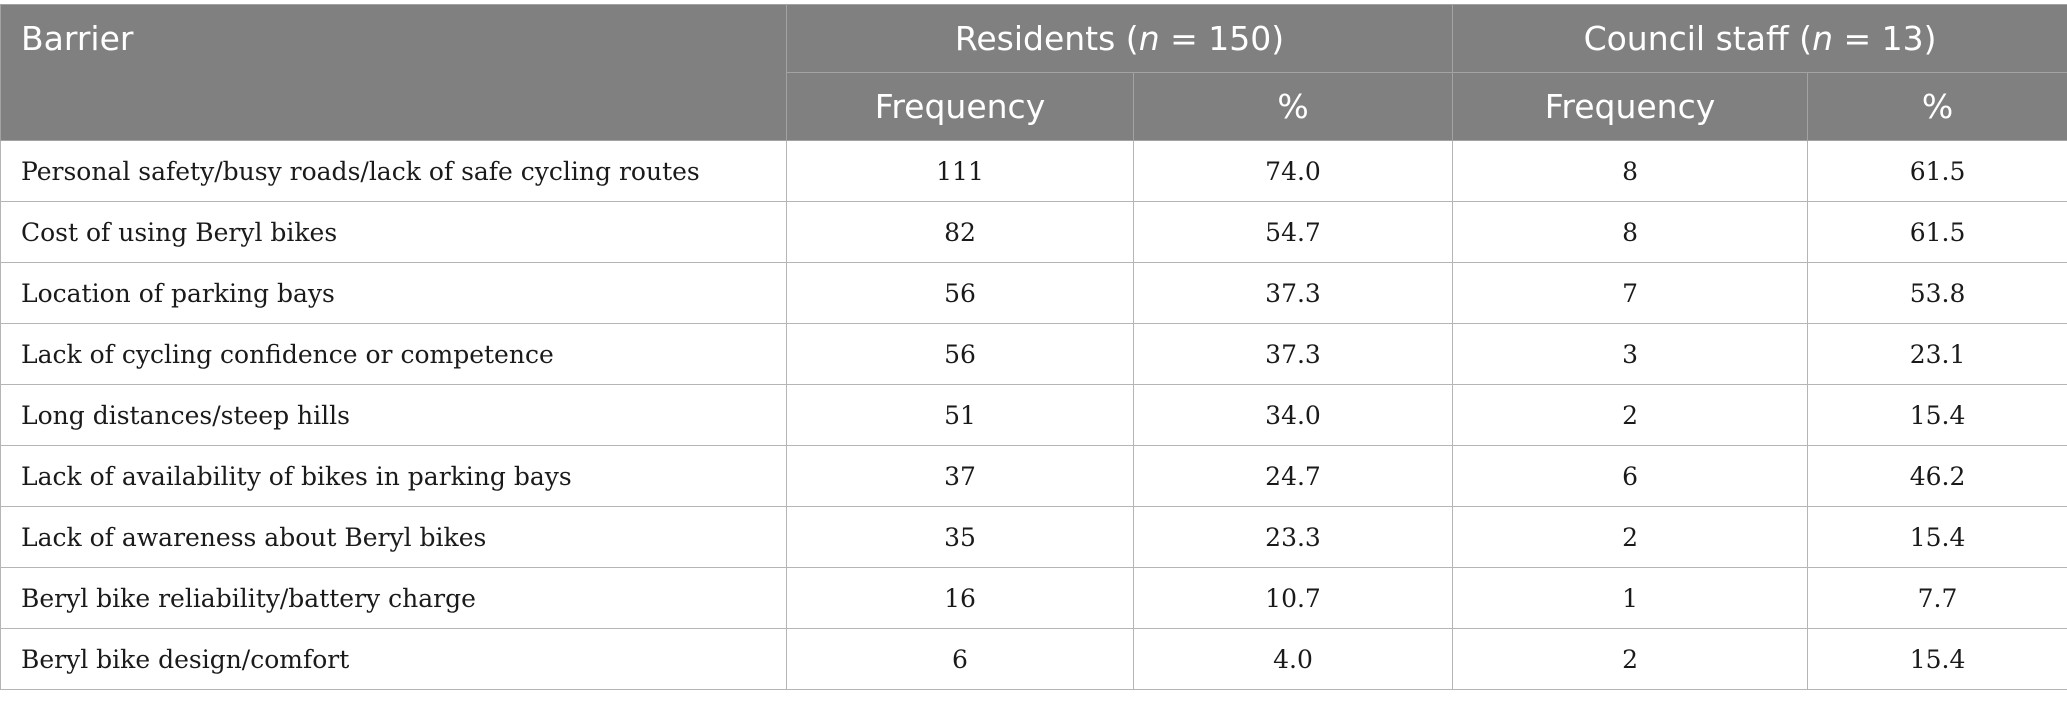 The image size is (2067, 712). I want to click on council-header-suffix: = 13), so click(1884, 38).